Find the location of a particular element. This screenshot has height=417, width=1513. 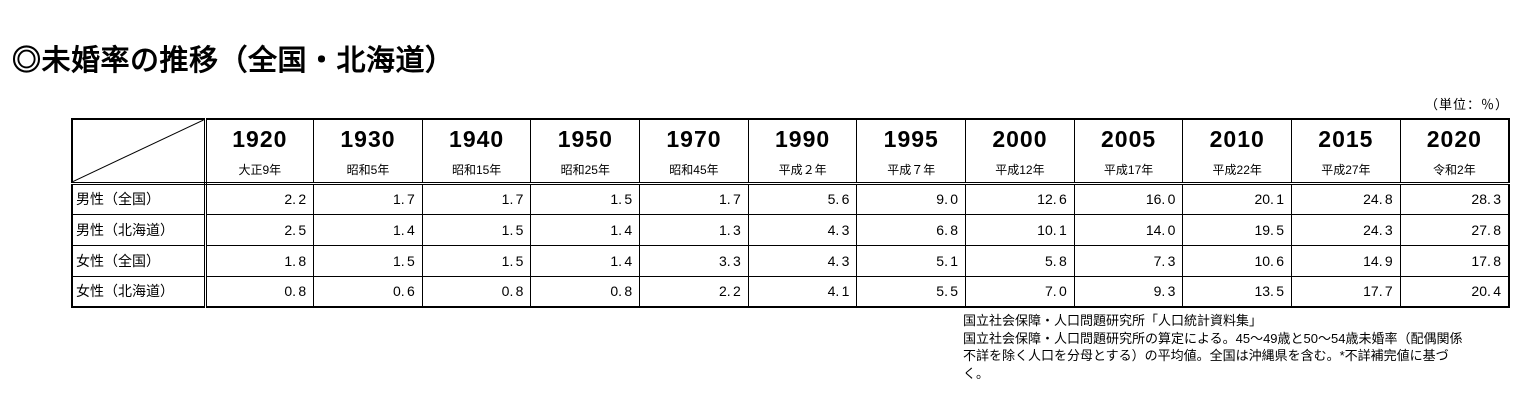

year-column-header: 2005 平成17年 is located at coordinates (1128, 151).